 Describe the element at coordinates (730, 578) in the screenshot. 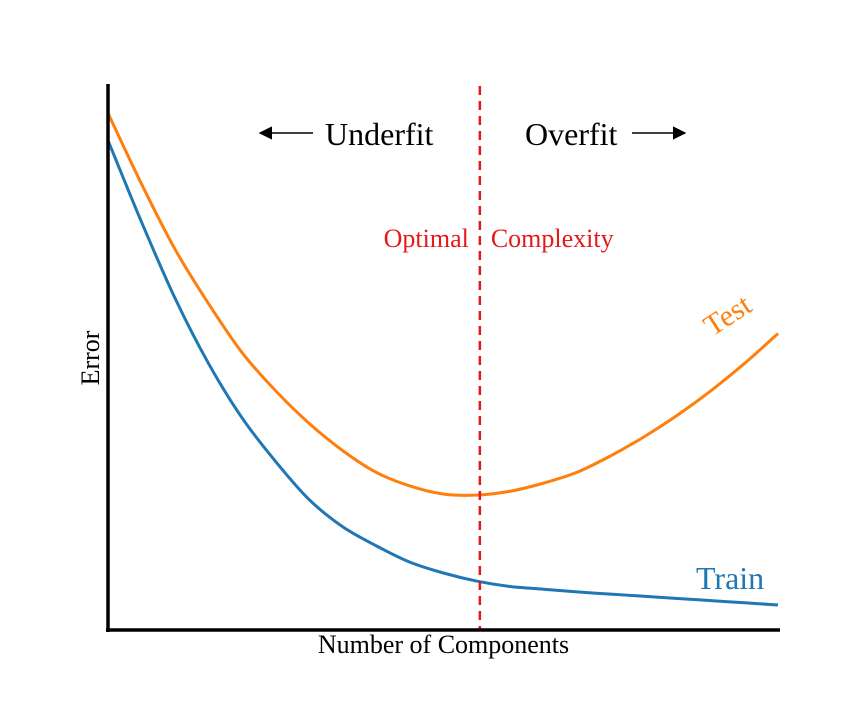

I see `train-series-label: Train` at that location.